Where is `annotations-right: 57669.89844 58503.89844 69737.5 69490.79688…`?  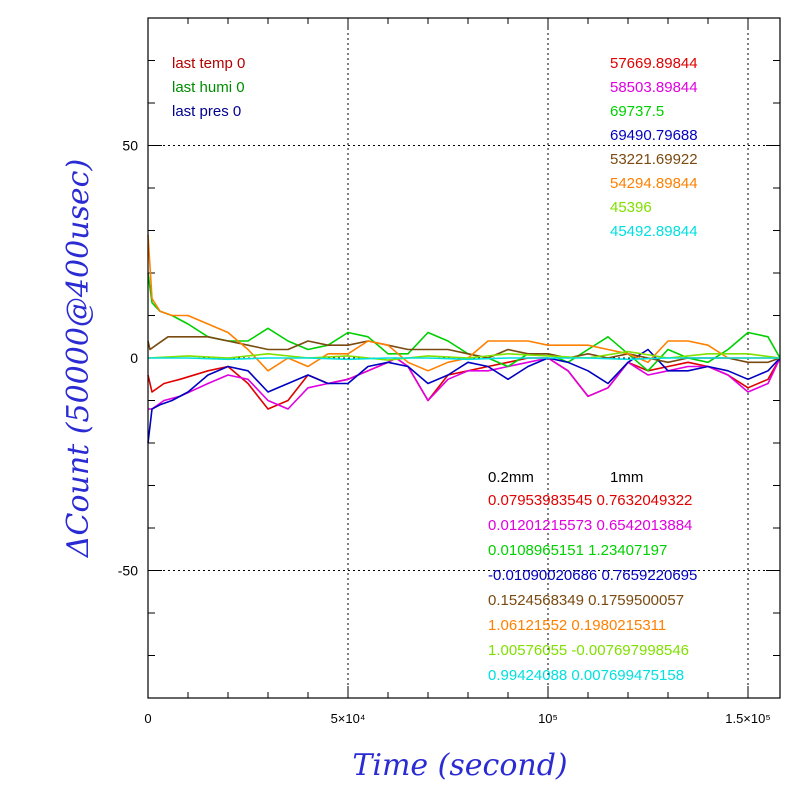
annotations-right: 57669.89844 58503.89844 69737.5 69490.79688… is located at coordinates (654, 147).